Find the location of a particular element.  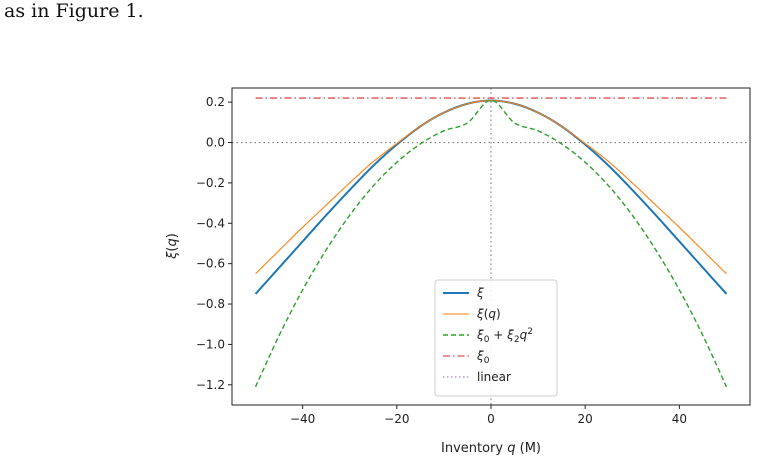

y-tick-label: −0.2 is located at coordinates (210, 183).